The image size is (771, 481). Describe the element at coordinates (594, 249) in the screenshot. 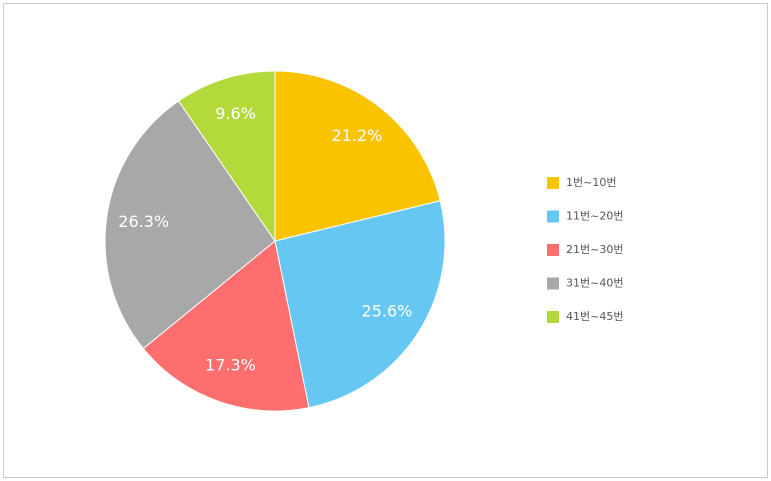

I see `legend-label: 21번~30번` at that location.